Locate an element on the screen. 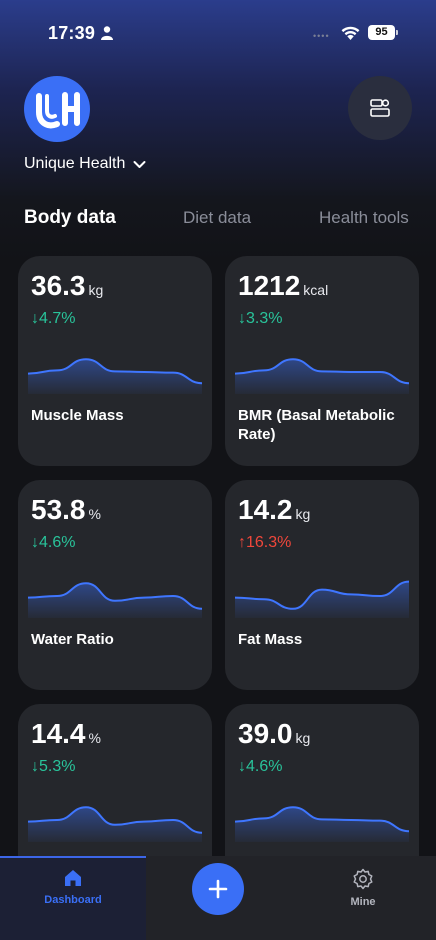 This screenshot has height=940, width=436. metric-card-water-ratio: 53.8% ↓4.6% Water Ratio is located at coordinates (115, 585).